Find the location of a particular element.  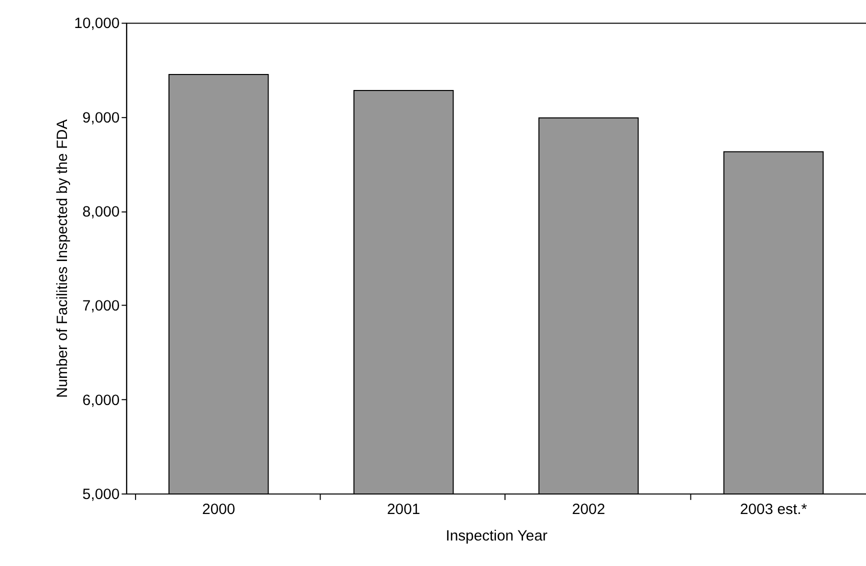

y-tick-label: 7,000 is located at coordinates (101, 306).